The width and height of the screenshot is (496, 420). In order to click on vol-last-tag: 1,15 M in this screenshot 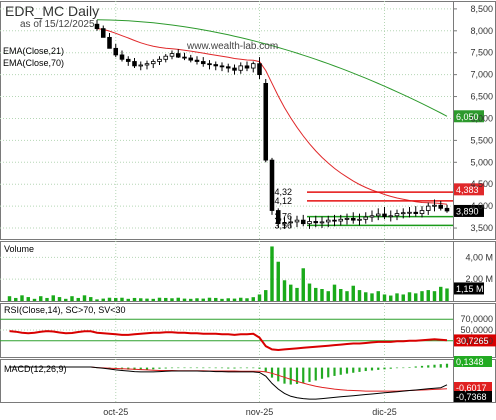, I will do `click(470, 289)`.